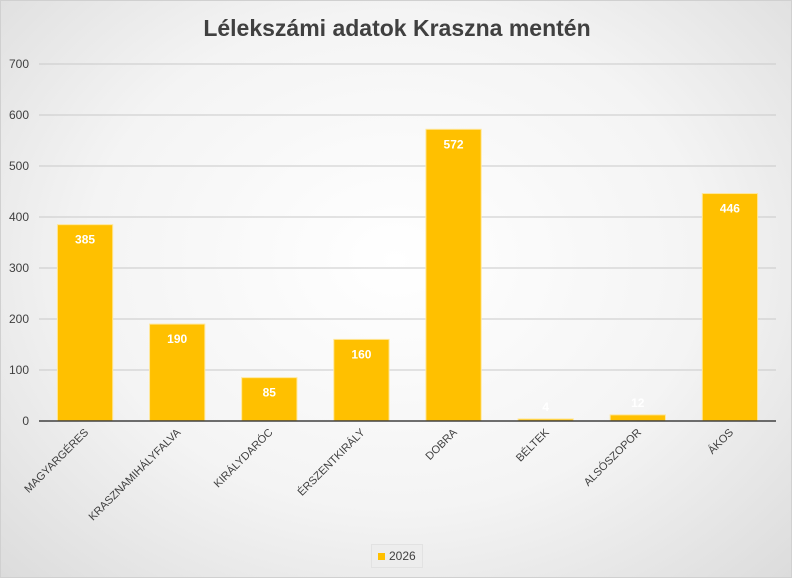 The height and width of the screenshot is (578, 792). What do you see at coordinates (243, 458) in the screenshot?
I see `x-tick-label: KIRÁLYDARÓC` at bounding box center [243, 458].